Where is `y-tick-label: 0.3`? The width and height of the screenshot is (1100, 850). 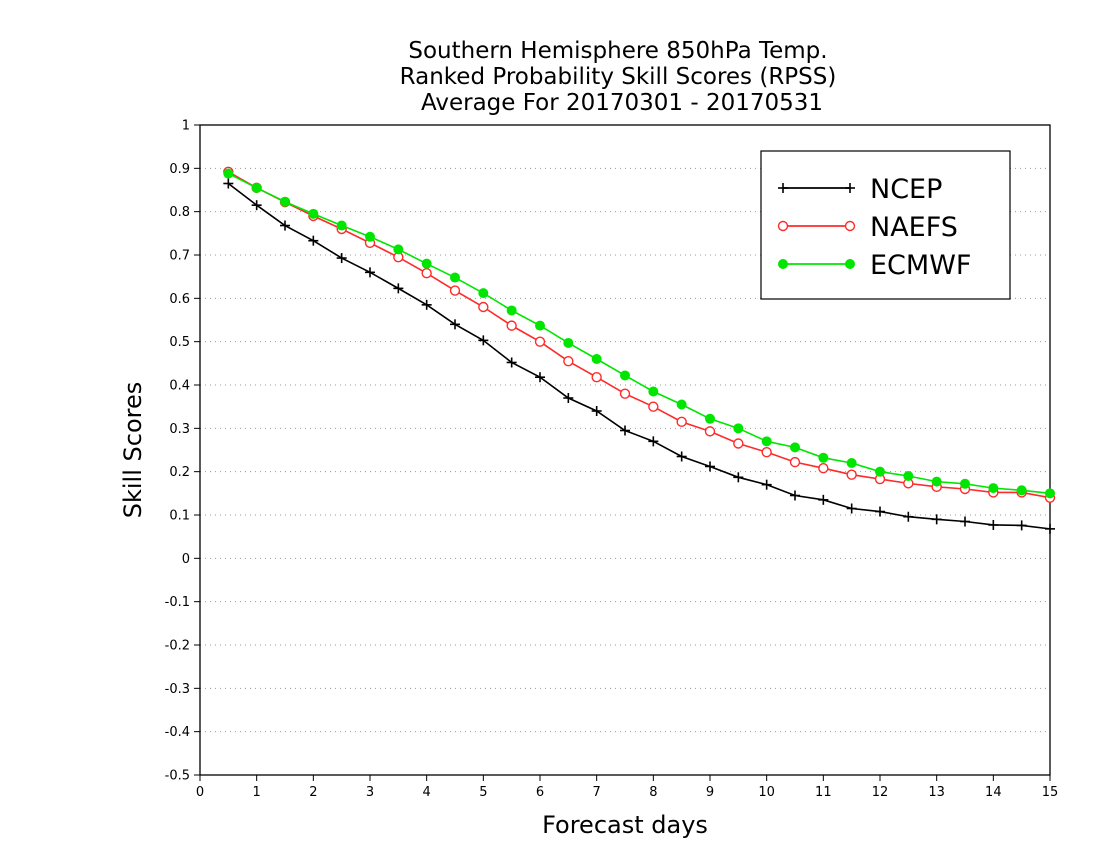 y-tick-label: 0.3 is located at coordinates (179, 429).